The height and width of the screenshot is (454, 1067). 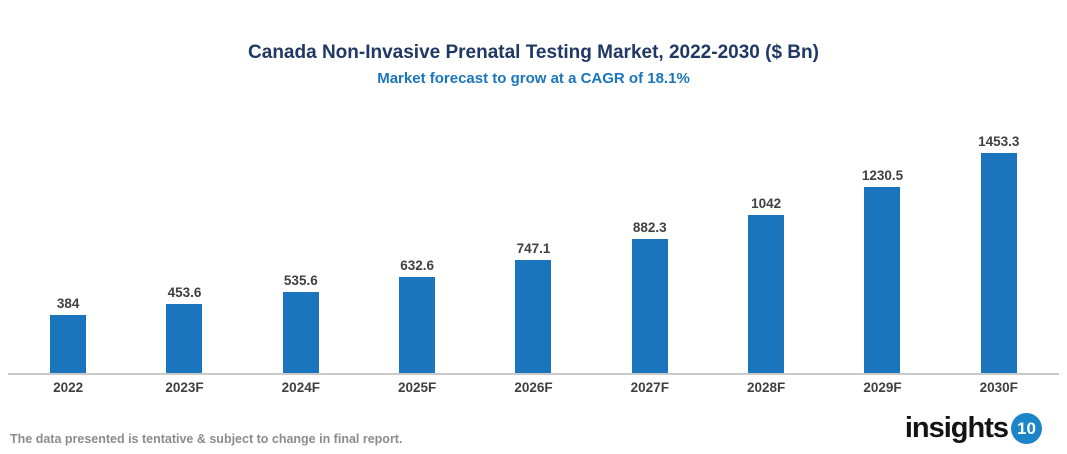 What do you see at coordinates (68, 387) in the screenshot?
I see `x-axis-tick-label: 2022` at bounding box center [68, 387].